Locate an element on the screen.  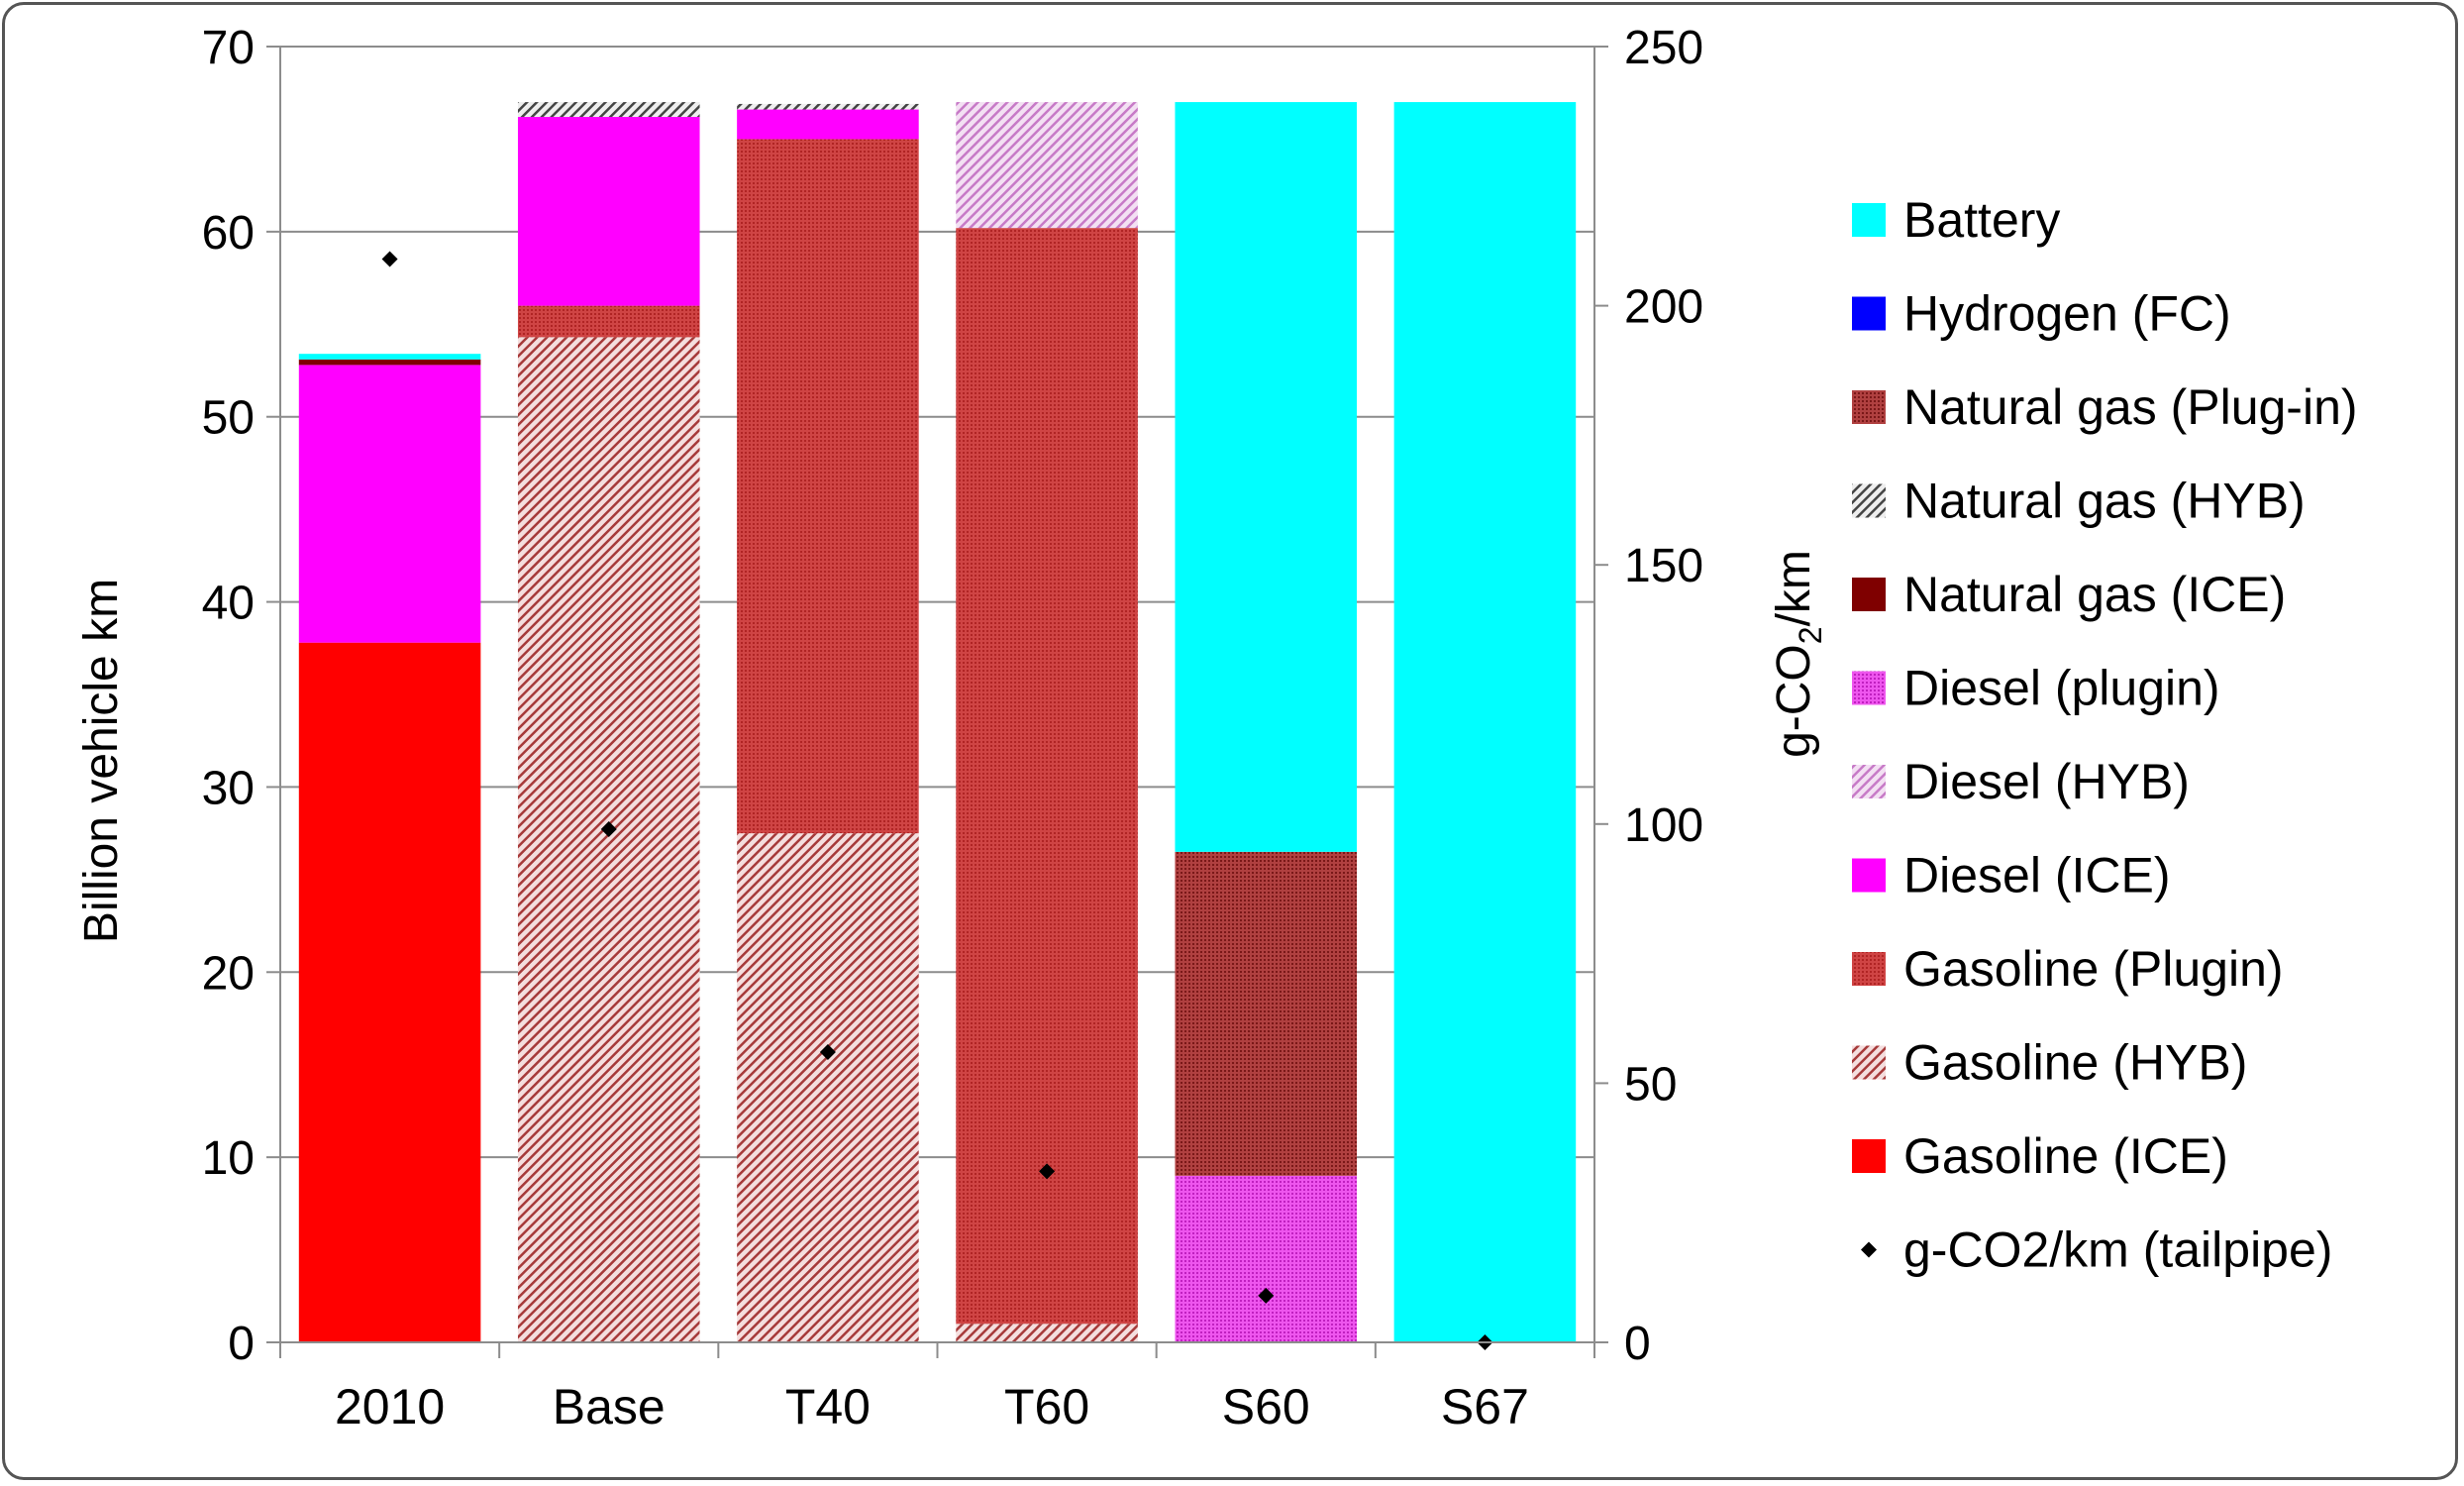
y2-axis-label-subscript: 2 is located at coordinates (1811, 635).